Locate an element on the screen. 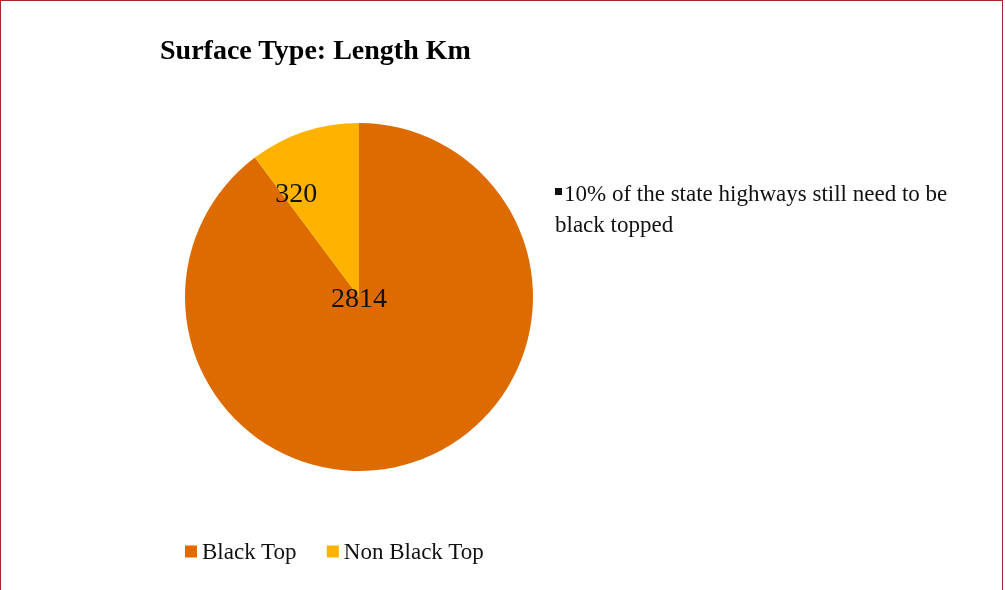 This screenshot has width=1005, height=590. data-label: 2814 is located at coordinates (359, 297).